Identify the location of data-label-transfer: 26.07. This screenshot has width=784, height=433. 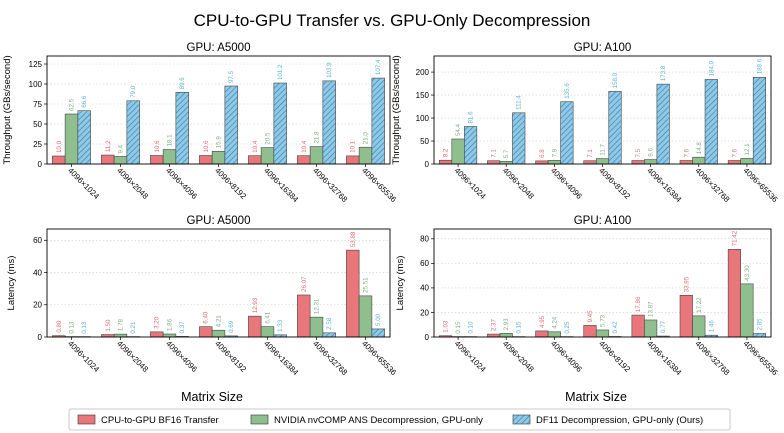
(304, 284).